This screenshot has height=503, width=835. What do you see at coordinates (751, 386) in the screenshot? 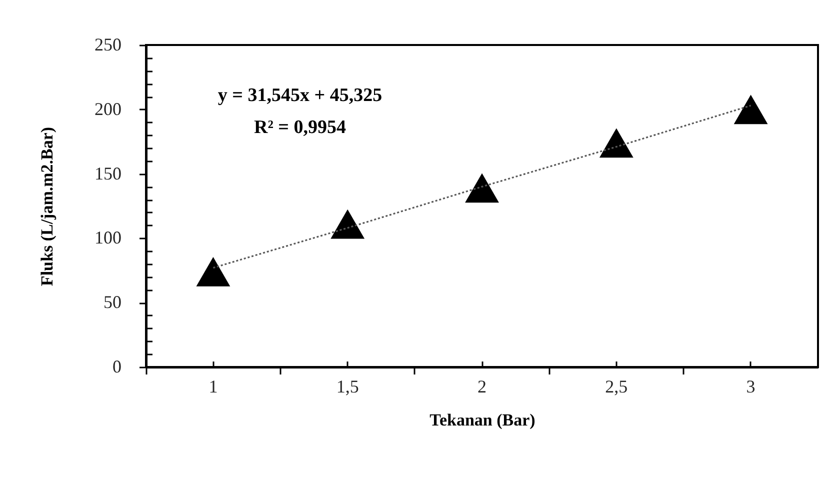
I see `x-tick-label: 3` at bounding box center [751, 386].